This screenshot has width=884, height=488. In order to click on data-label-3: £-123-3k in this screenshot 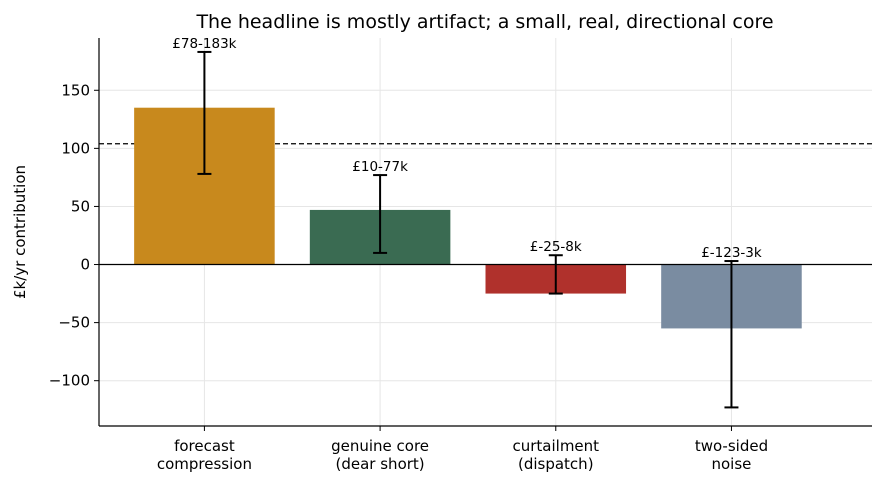, I will do `click(731, 253)`.